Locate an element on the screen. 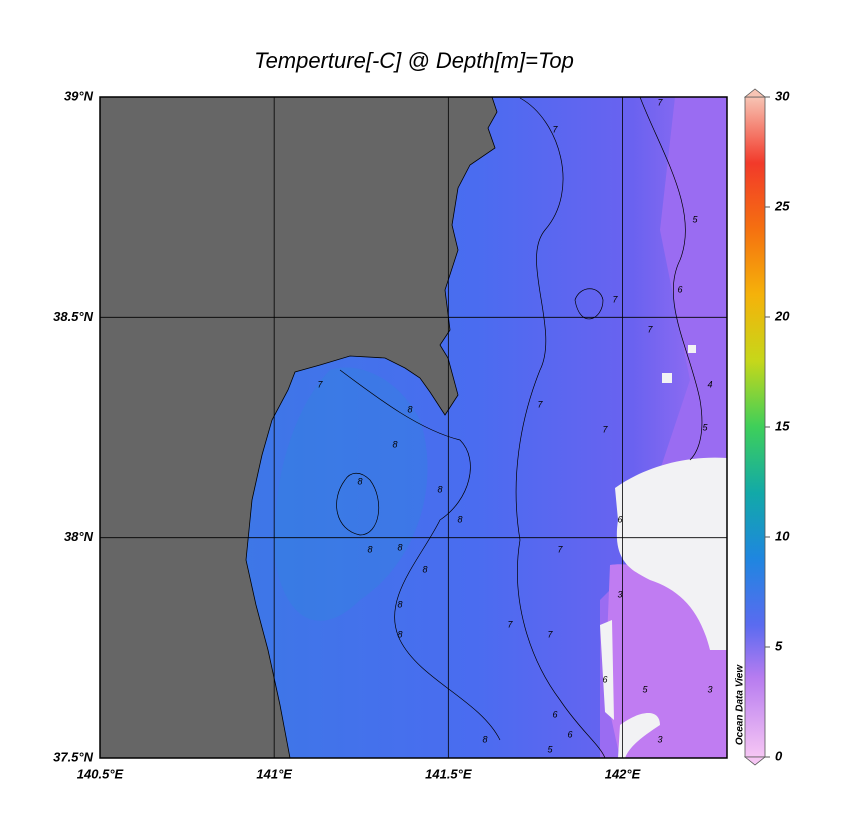  lon-tick-label: 142°E is located at coordinates (623, 773).